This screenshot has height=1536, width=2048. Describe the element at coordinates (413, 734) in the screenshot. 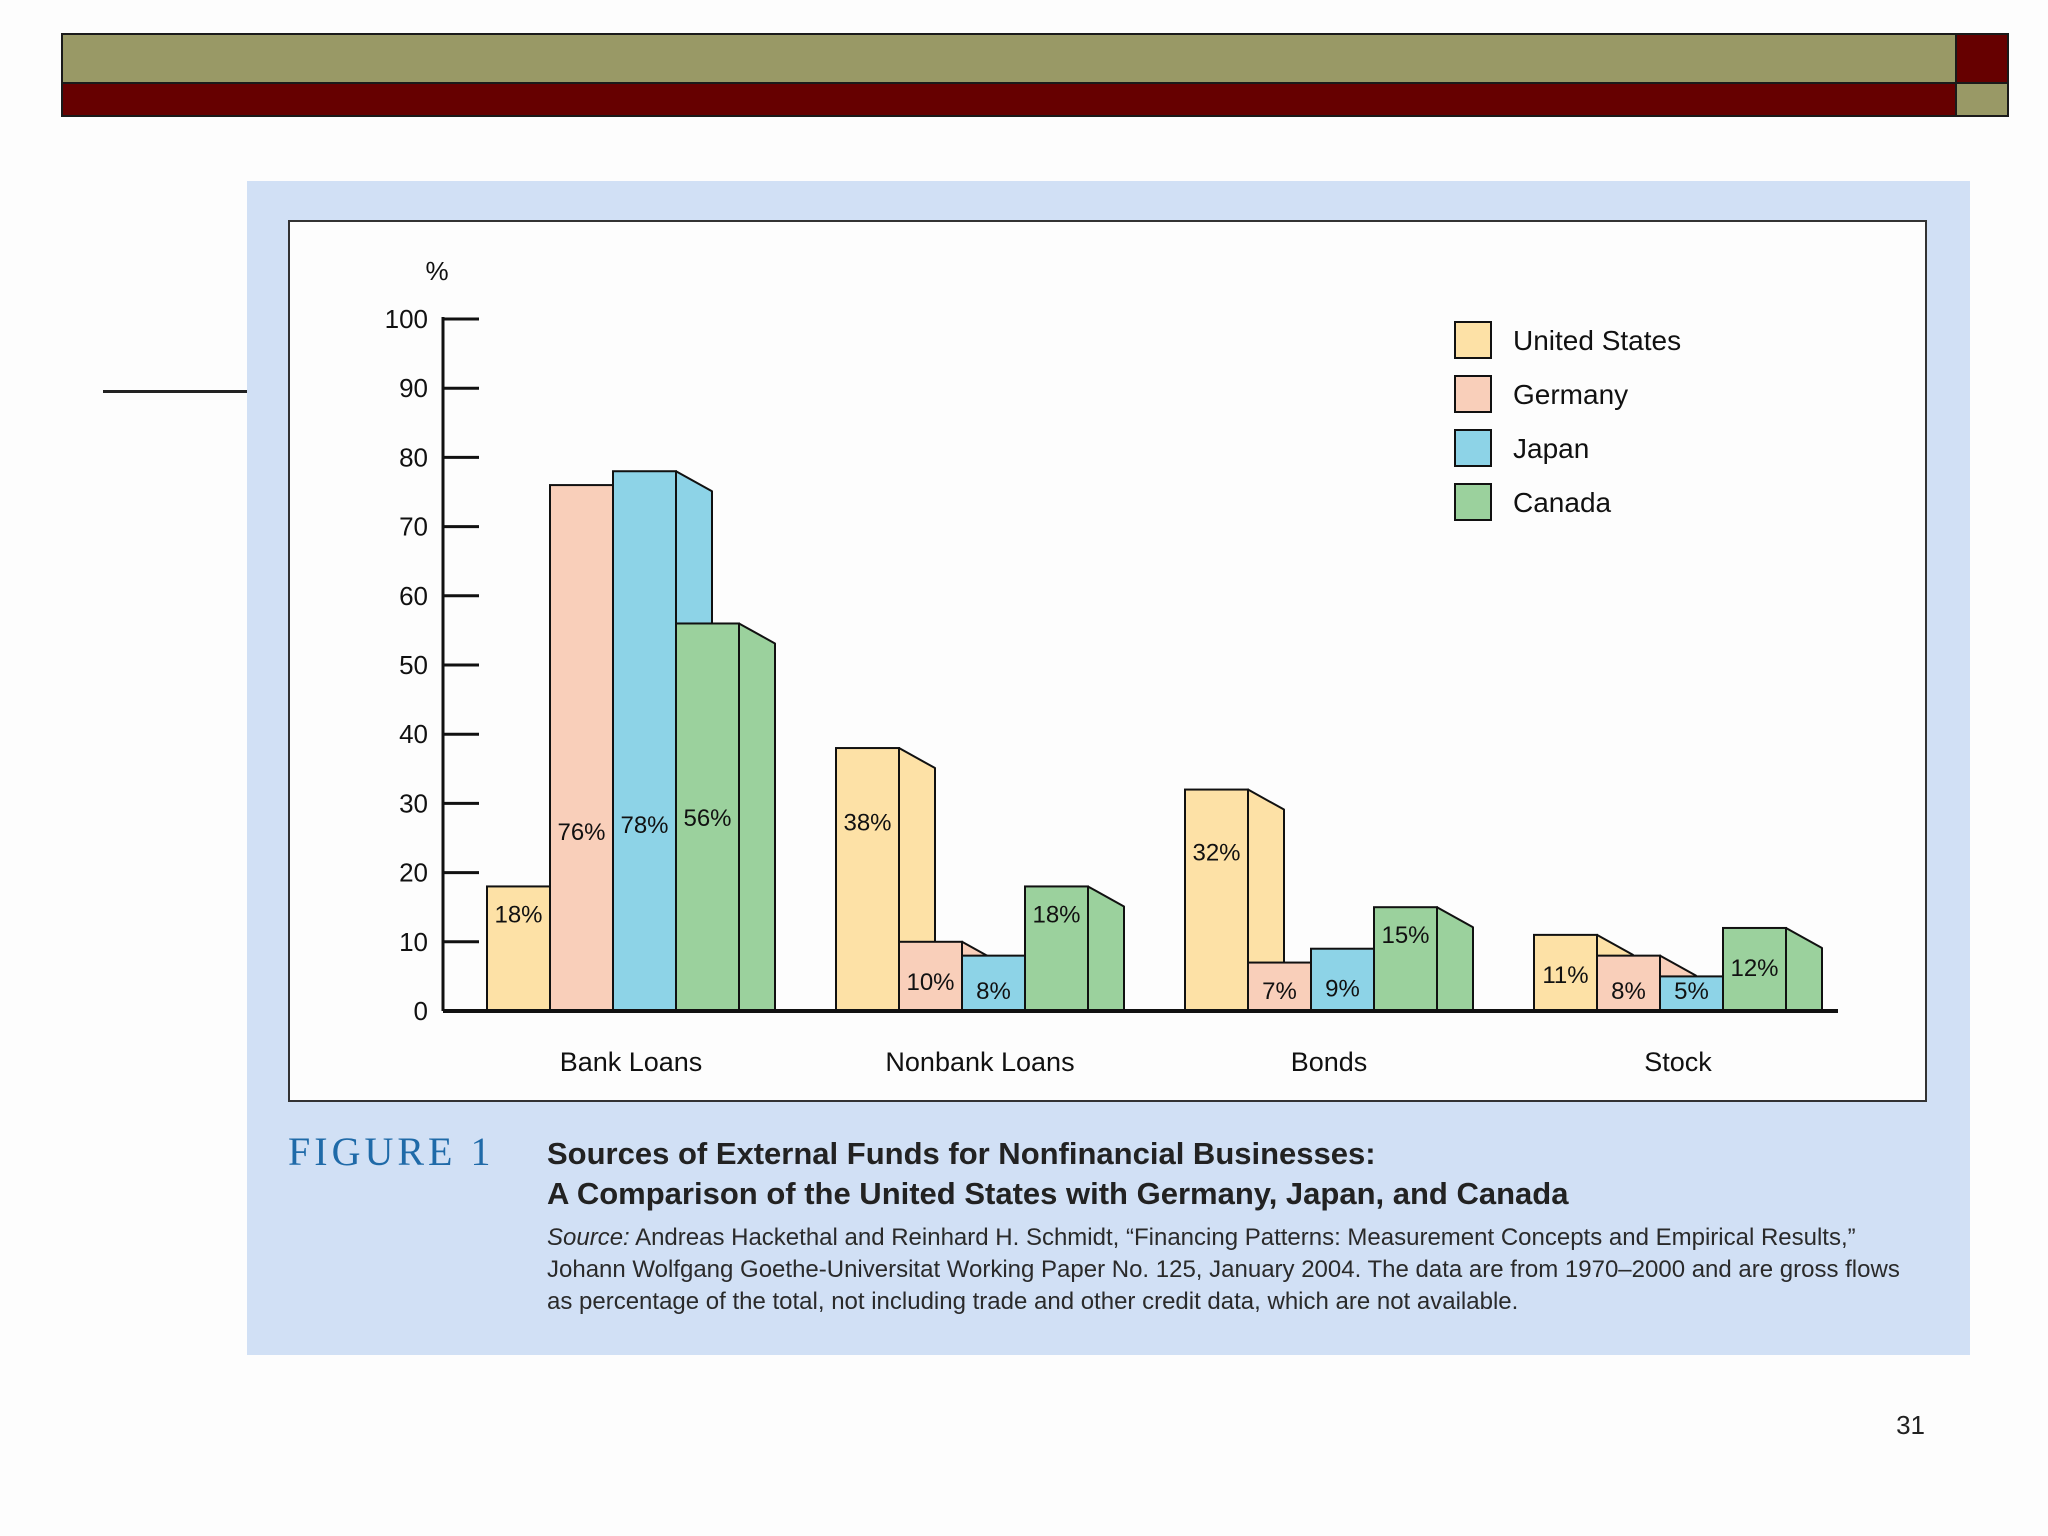

I see `y-tick-label: 40` at that location.